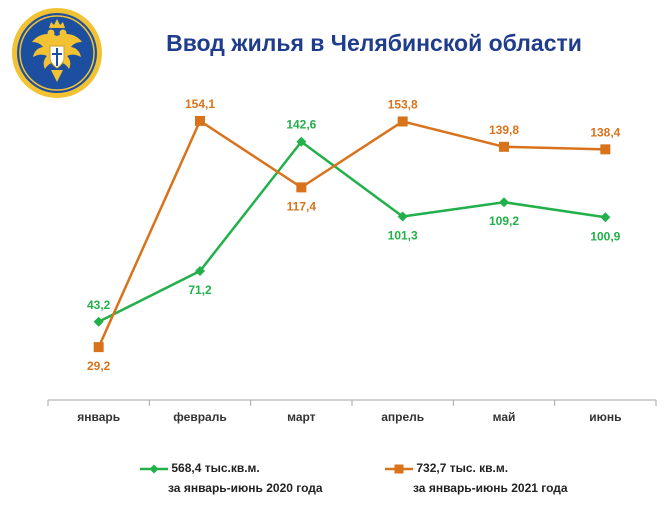  I want to click on legend-item-2021: 732,7 тыс. кв.м., so click(476, 468).